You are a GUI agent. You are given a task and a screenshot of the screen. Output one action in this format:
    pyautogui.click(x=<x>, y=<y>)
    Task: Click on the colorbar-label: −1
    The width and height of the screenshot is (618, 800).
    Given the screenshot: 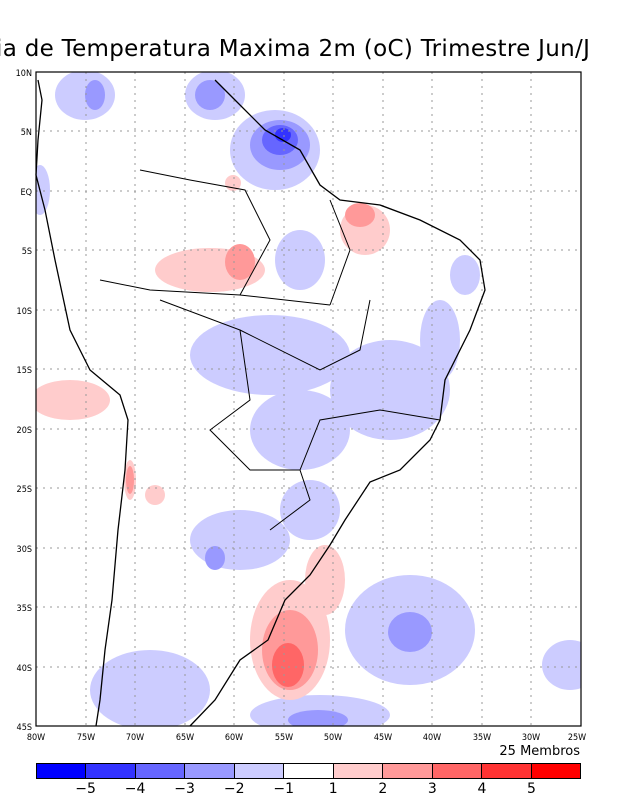 What is the action you would take?
    pyautogui.click(x=284, y=789)
    